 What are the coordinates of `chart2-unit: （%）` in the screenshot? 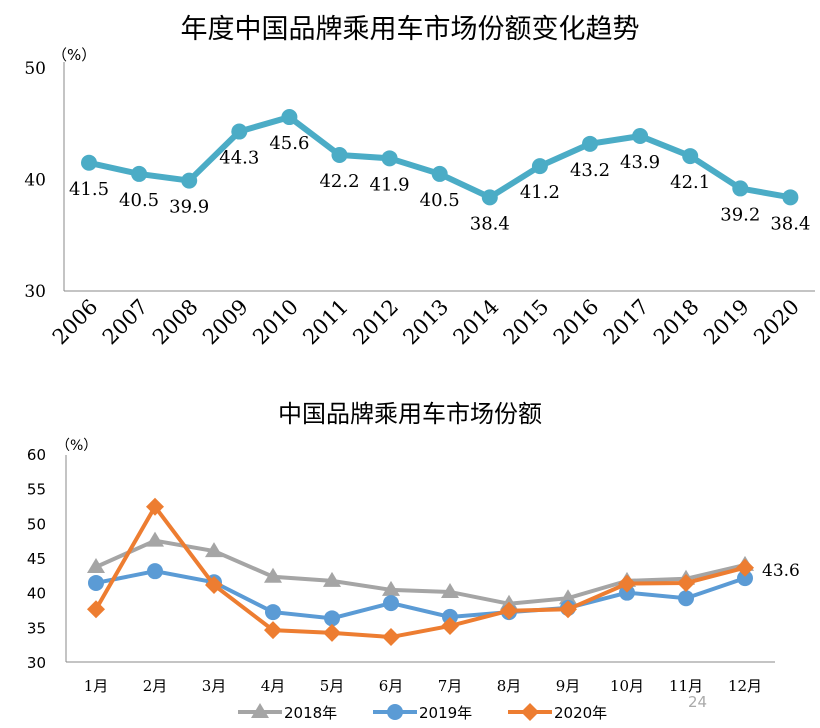 It's located at (76, 446).